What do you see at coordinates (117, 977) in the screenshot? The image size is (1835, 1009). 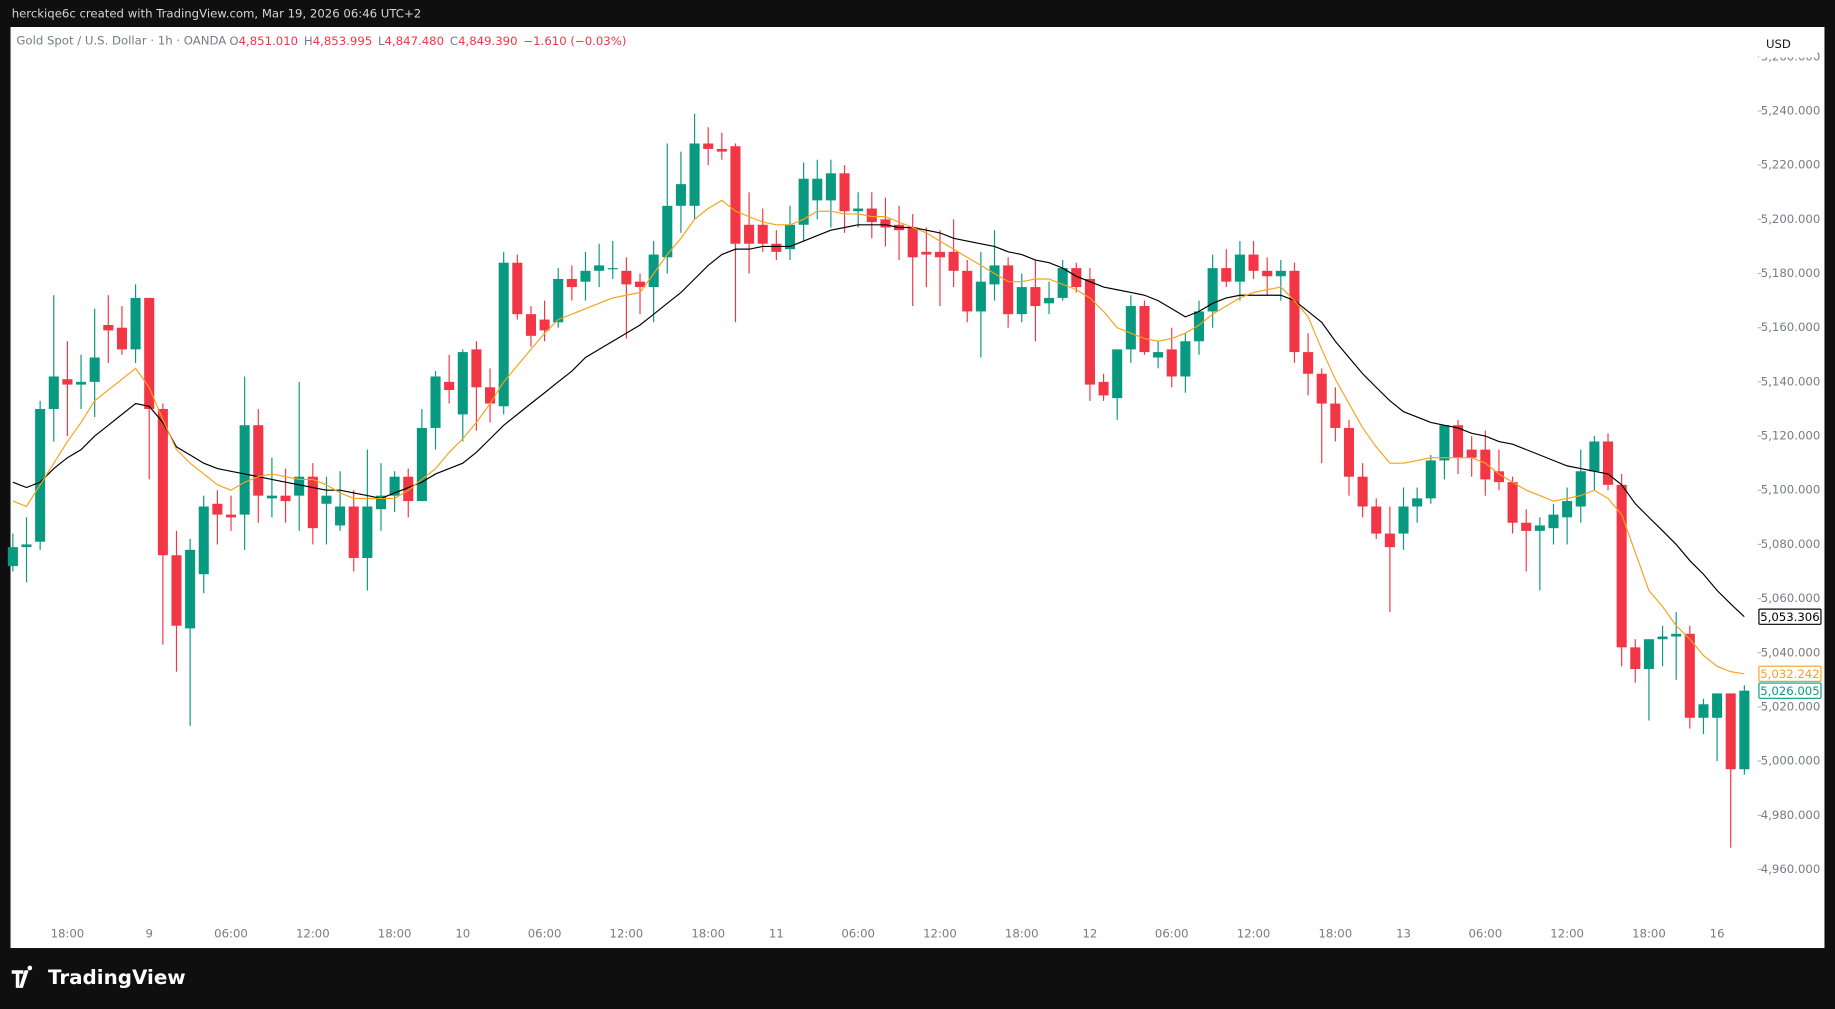 I see `brand: TradingView` at bounding box center [117, 977].